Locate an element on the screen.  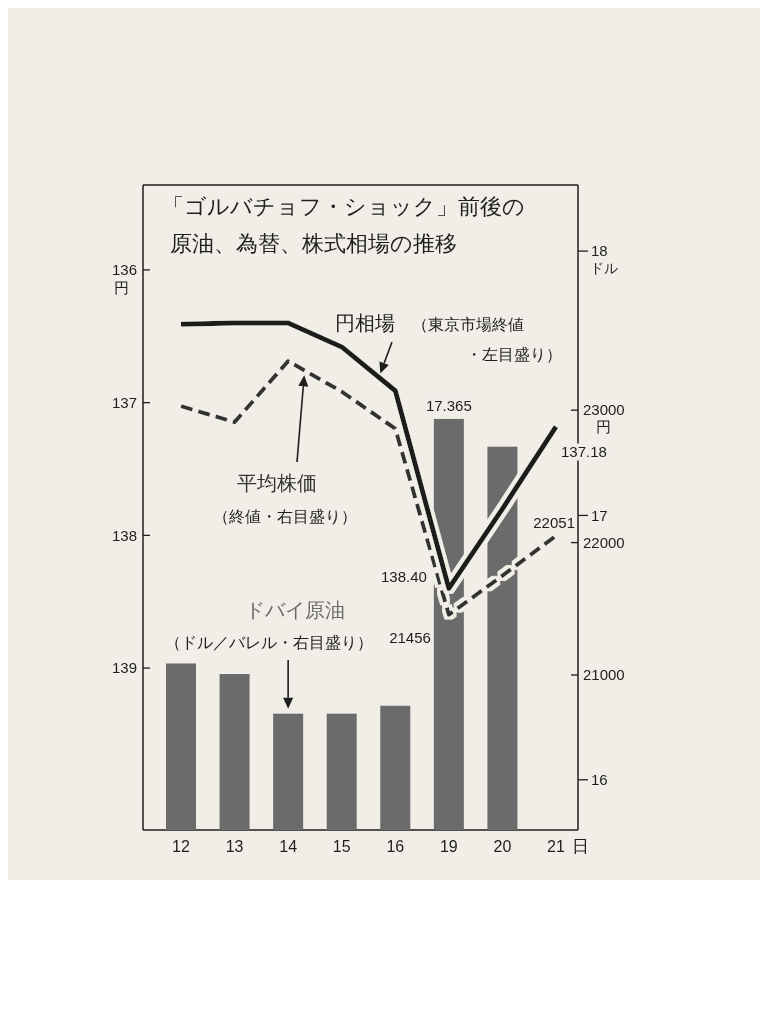
y2-tick-label: 22000 is located at coordinates (604, 542).